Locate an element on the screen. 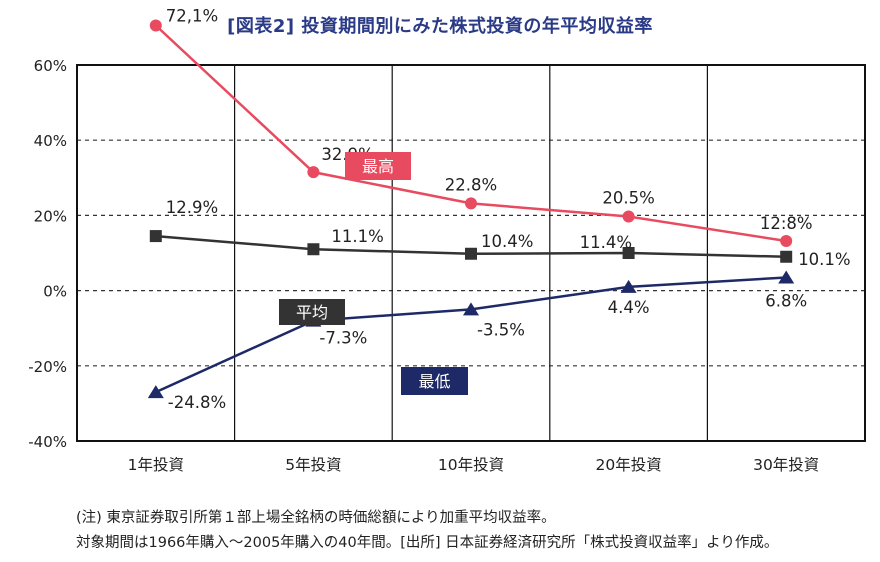 This screenshot has height=562, width=880. y-tick-label: 40% is located at coordinates (50, 141).